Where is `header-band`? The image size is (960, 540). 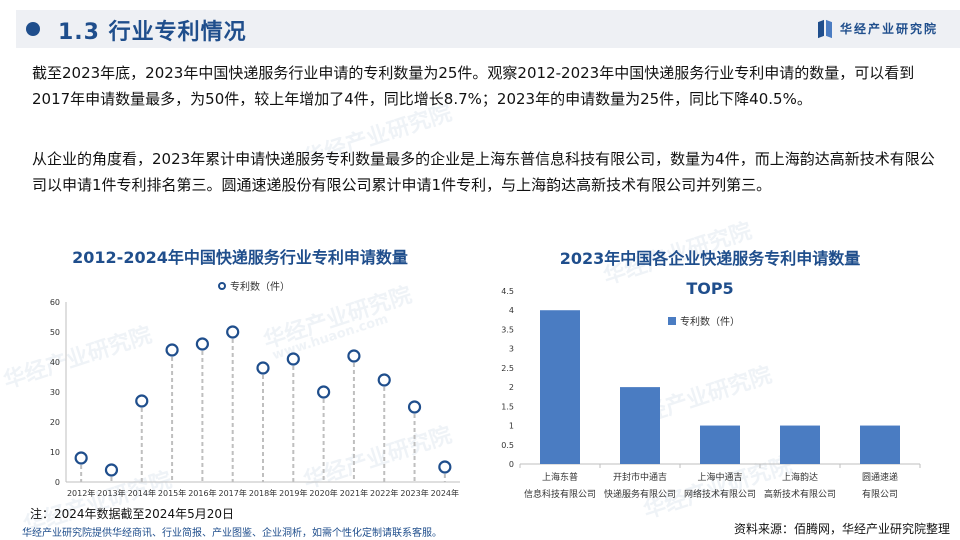 header-band is located at coordinates (488, 29).